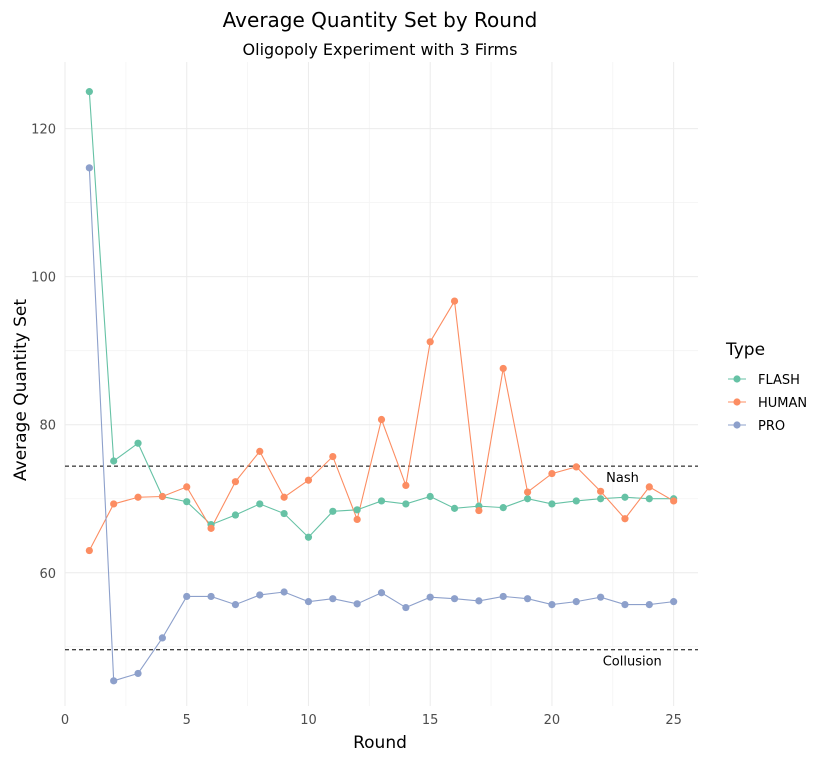  I want to click on y-axis-title: Average Quantity Set, so click(21, 390).